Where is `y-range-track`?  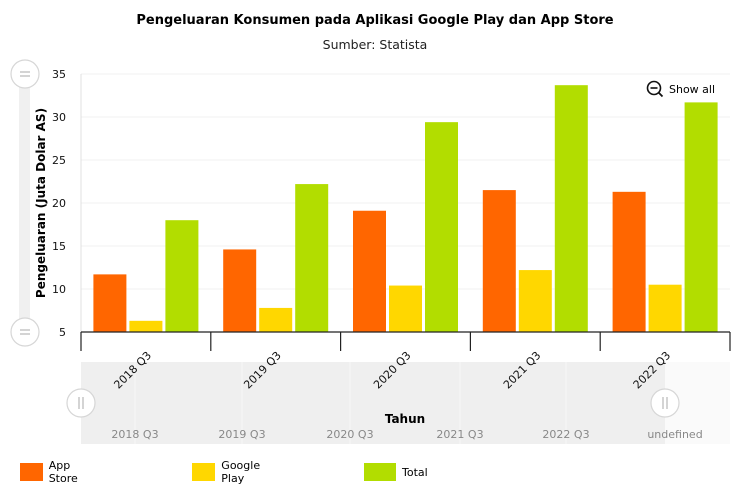 y-range-track is located at coordinates (24, 202).